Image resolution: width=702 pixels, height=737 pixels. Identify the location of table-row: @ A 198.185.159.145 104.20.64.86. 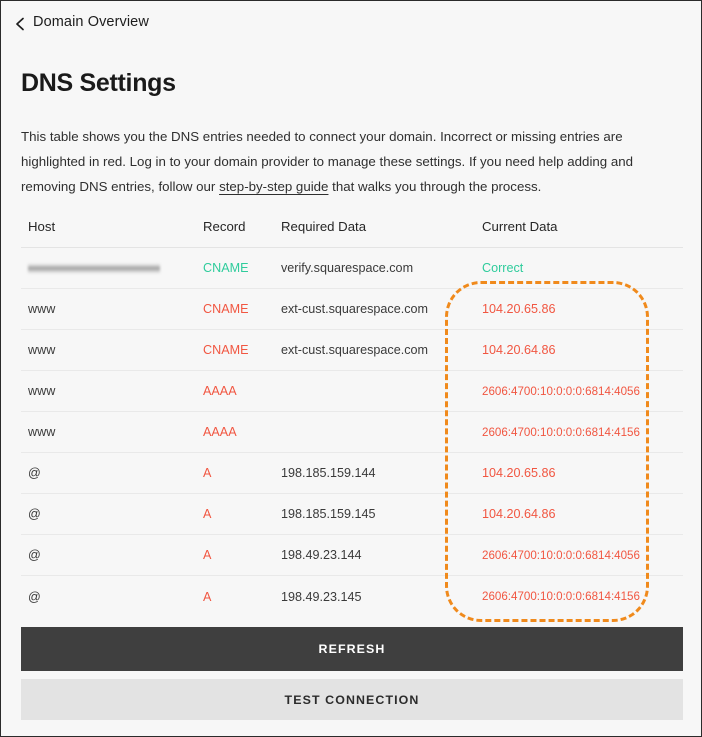
(352, 514).